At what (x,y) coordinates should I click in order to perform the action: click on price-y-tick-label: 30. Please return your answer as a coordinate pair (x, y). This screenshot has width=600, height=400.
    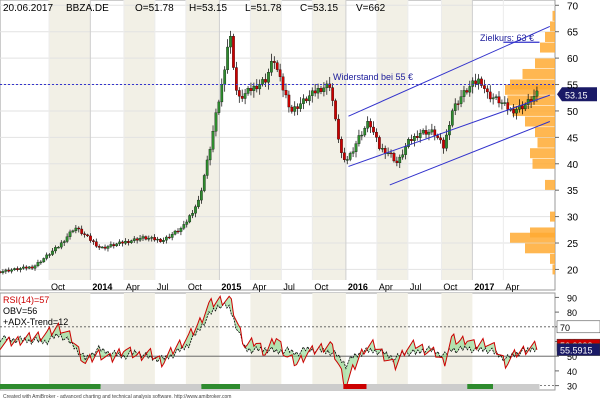
    Looking at the image, I should click on (573, 218).